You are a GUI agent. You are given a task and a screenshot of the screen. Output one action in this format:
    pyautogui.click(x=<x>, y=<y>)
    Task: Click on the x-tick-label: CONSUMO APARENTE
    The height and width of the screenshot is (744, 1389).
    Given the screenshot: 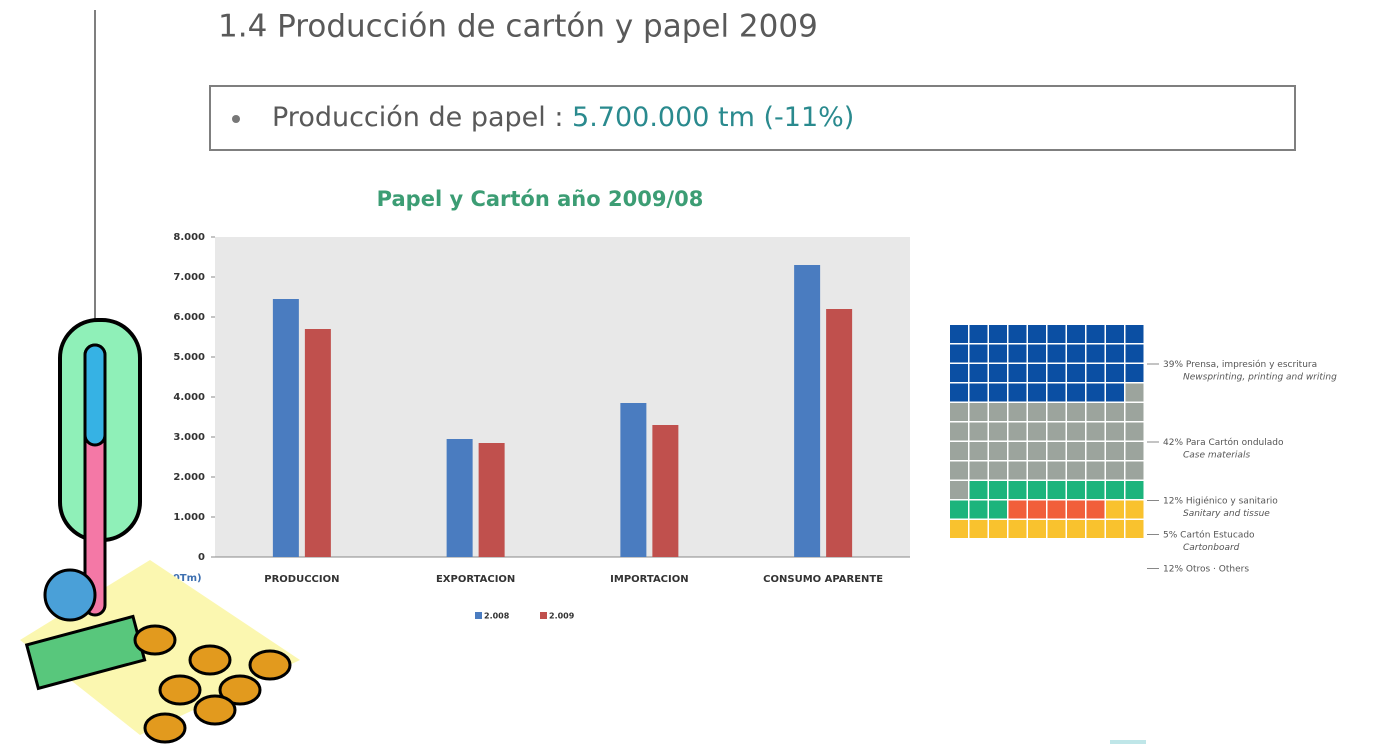 What is the action you would take?
    pyautogui.click(x=823, y=579)
    